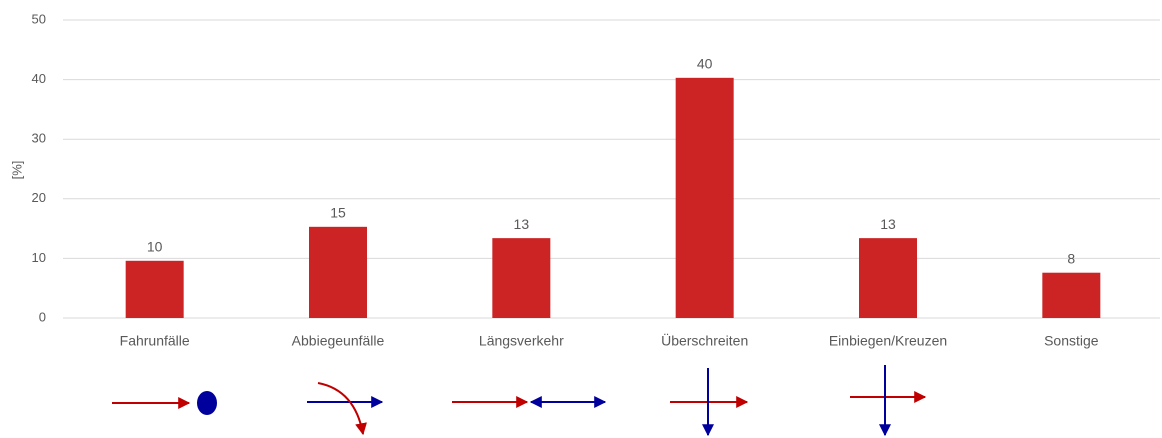 The width and height of the screenshot is (1162, 438). I want to click on icons, so click(519, 401).